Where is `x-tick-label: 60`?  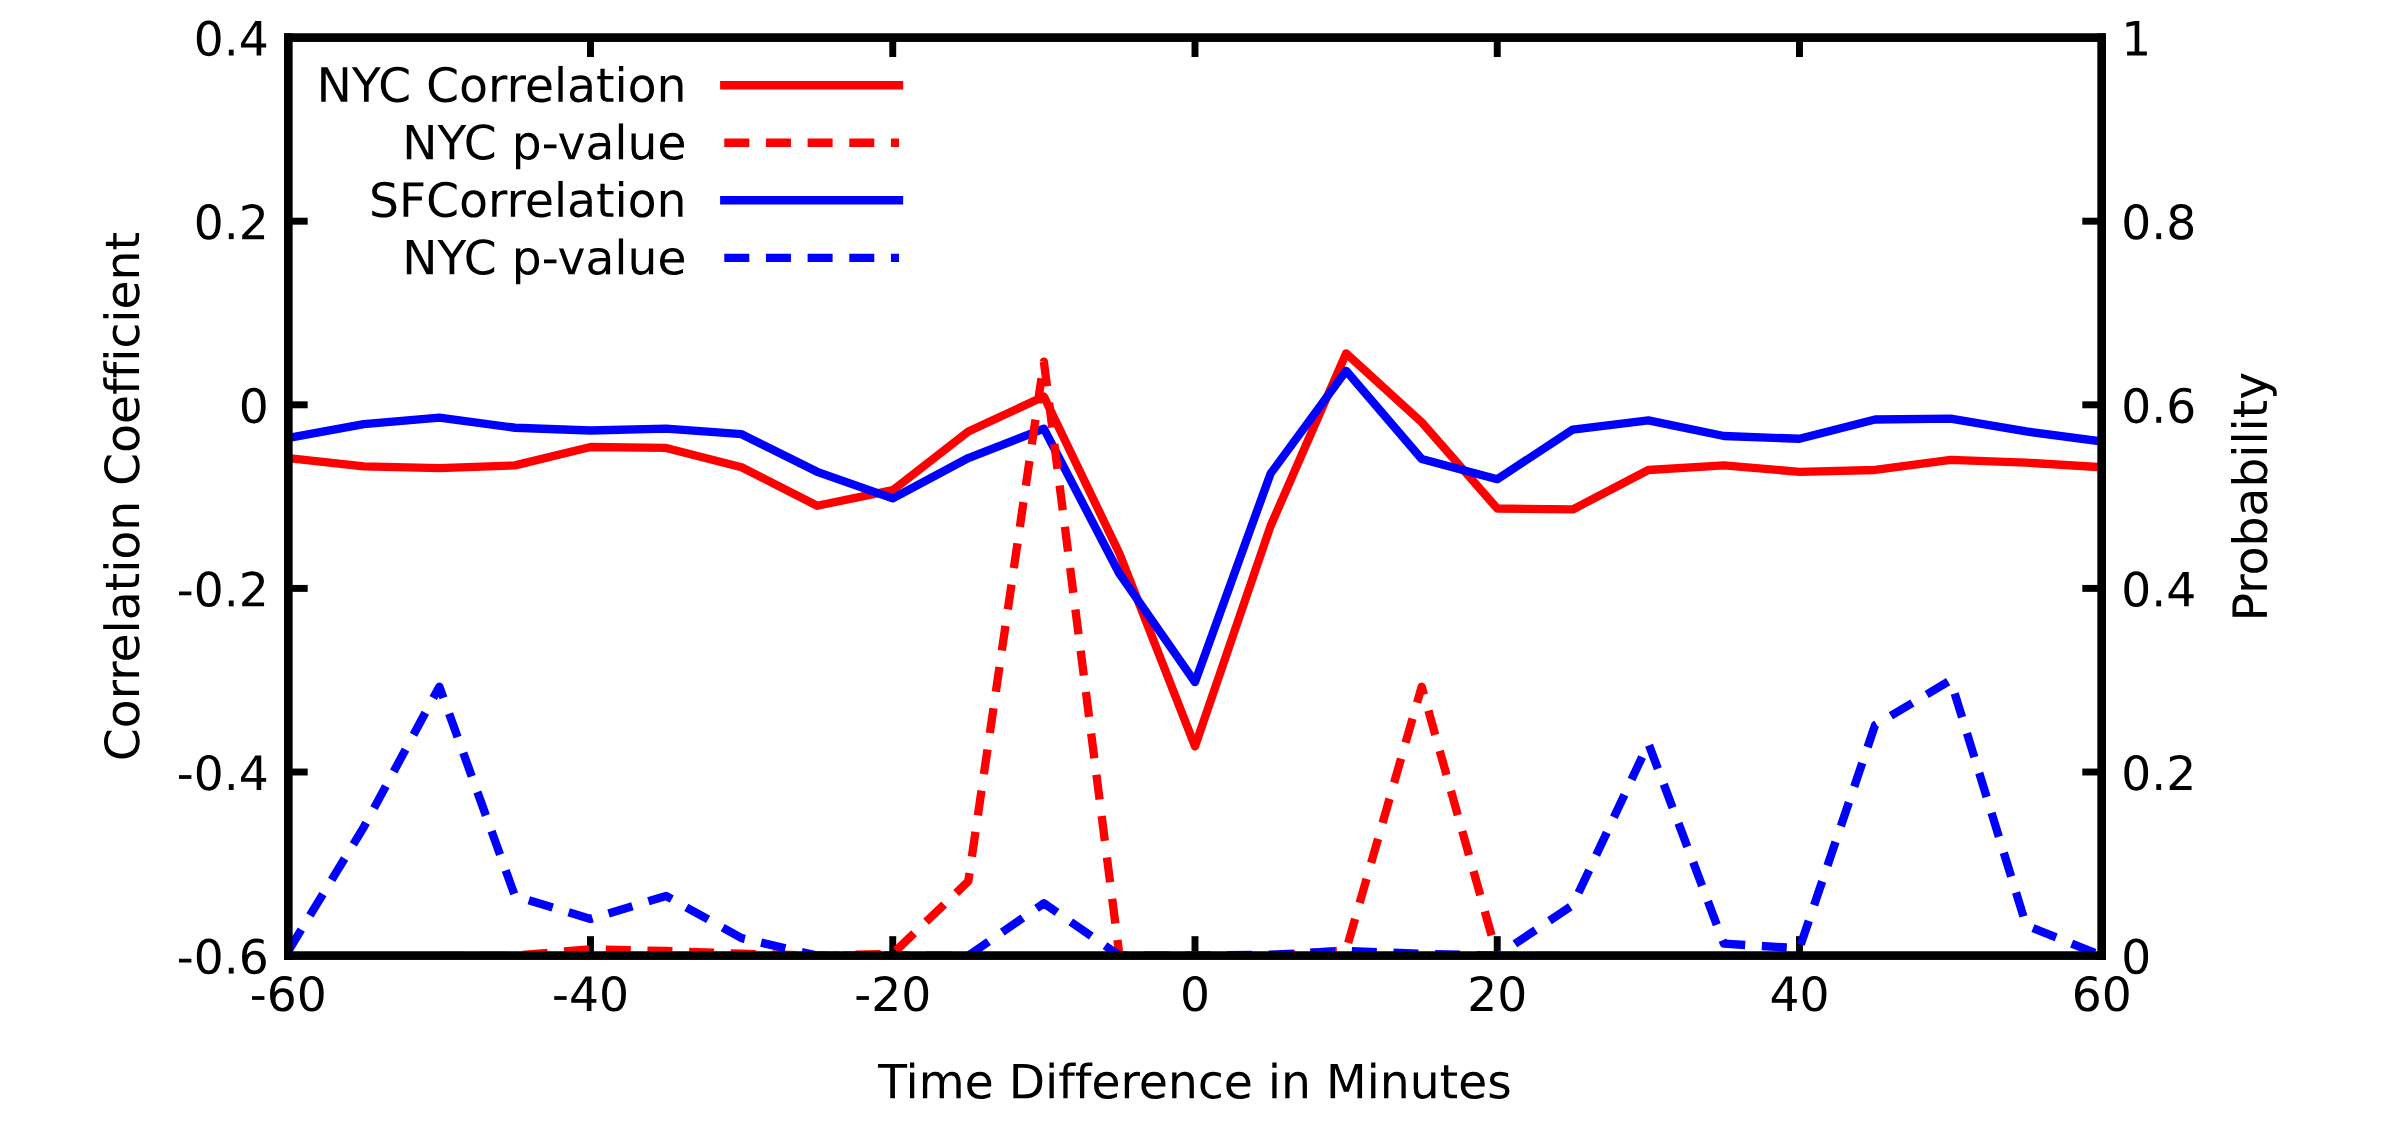
x-tick-label: 60 is located at coordinates (2102, 993).